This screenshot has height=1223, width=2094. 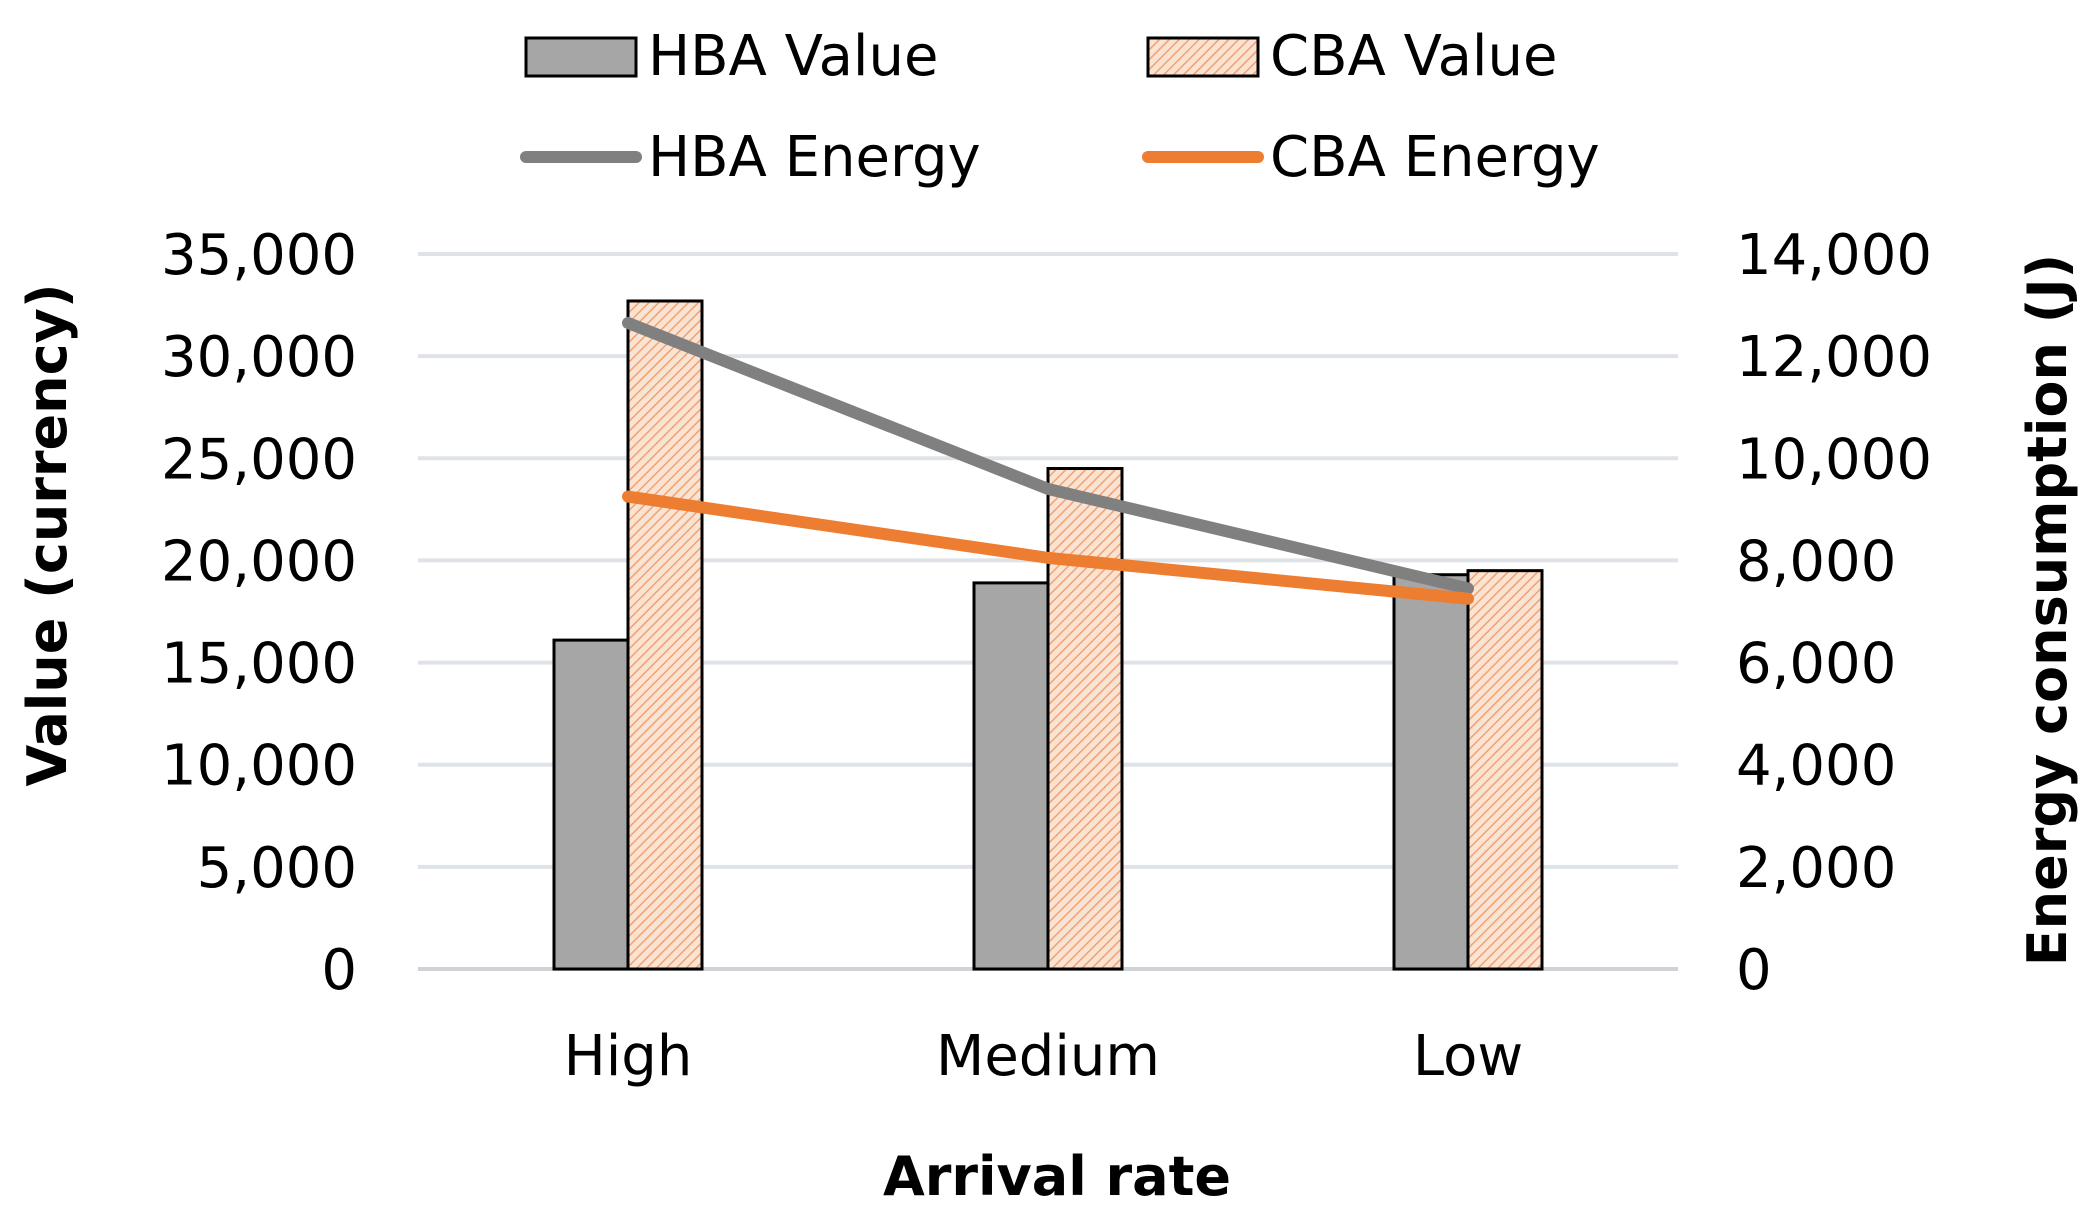 What do you see at coordinates (47, 534) in the screenshot?
I see `y-axis-title: Value (currency)` at bounding box center [47, 534].